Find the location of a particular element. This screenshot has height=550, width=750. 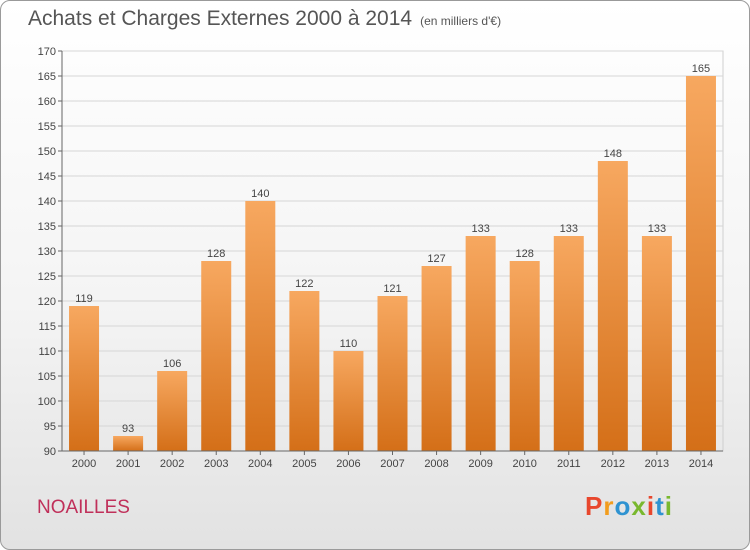

x-tick-label-2001: 2001 is located at coordinates (128, 464).